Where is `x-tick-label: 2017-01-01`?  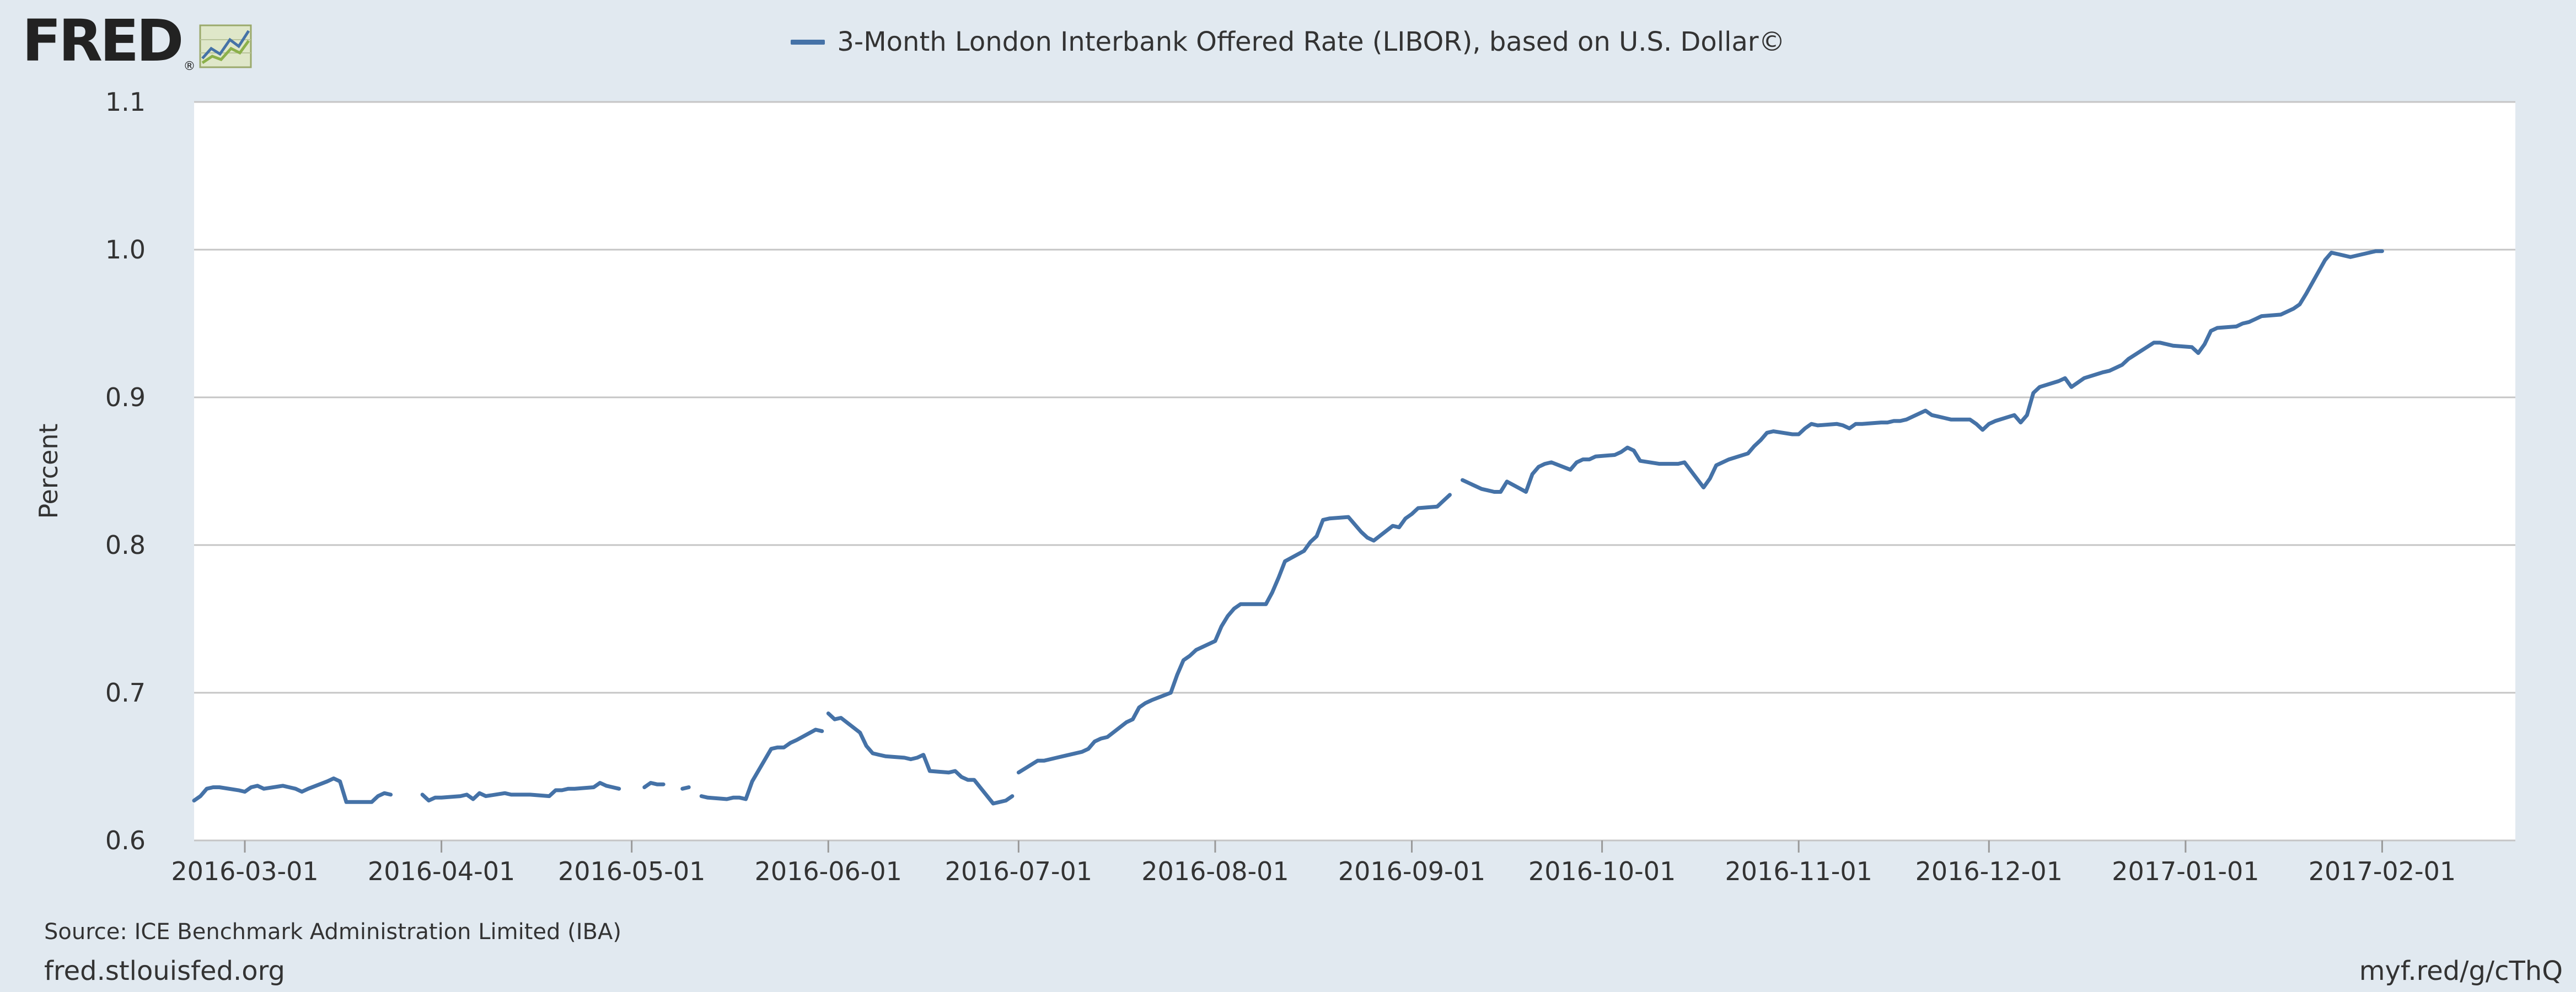
x-tick-label: 2017-01-01 is located at coordinates (2185, 871).